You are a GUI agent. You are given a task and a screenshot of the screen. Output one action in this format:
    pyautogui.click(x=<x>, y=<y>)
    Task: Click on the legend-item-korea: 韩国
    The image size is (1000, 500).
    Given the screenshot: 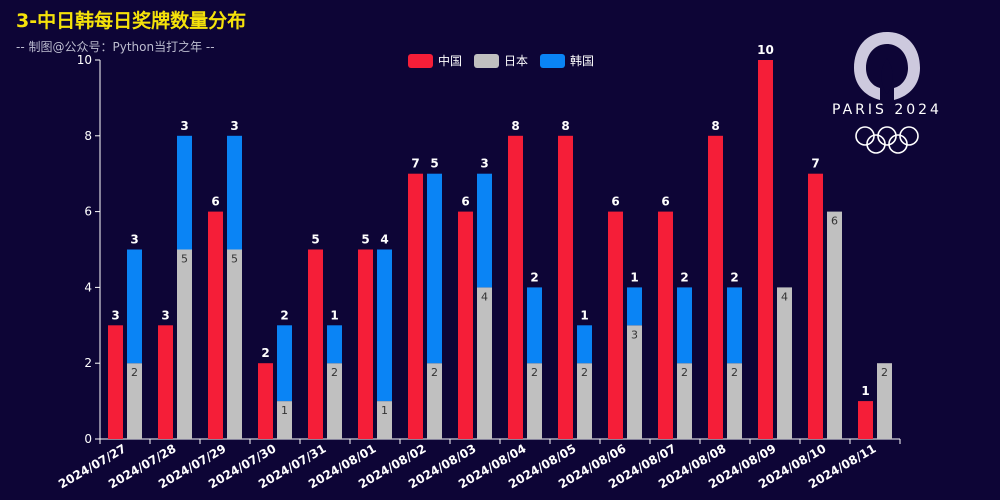 What is the action you would take?
    pyautogui.click(x=567, y=60)
    